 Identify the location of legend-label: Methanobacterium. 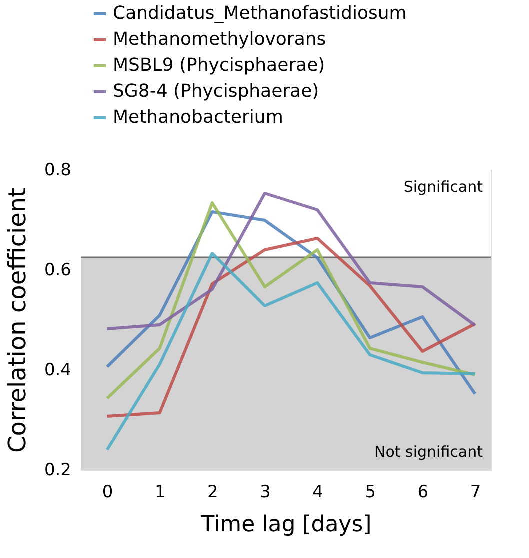
(198, 117).